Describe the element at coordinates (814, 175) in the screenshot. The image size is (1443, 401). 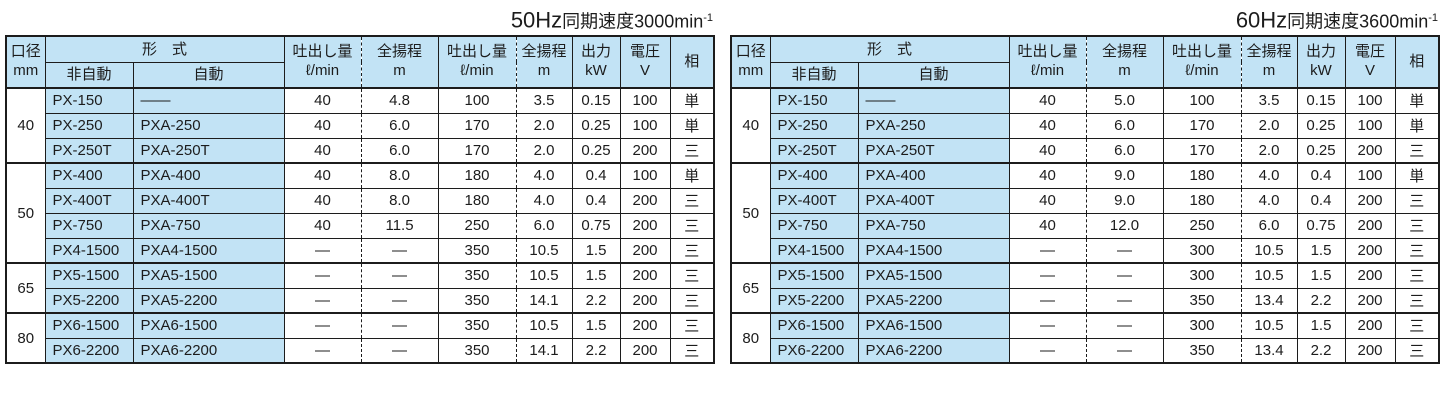
I see `model-manual-cell: PX-400` at that location.